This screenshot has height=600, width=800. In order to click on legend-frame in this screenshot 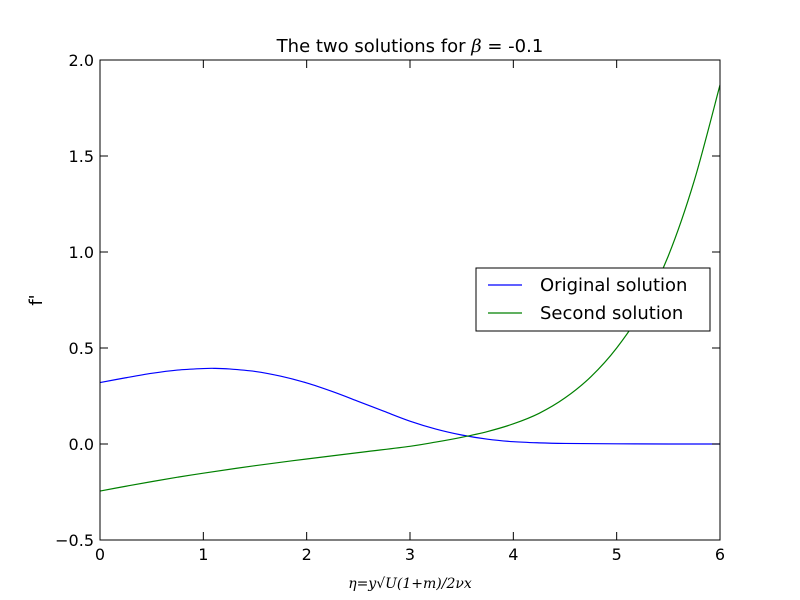, I will do `click(593, 299)`.